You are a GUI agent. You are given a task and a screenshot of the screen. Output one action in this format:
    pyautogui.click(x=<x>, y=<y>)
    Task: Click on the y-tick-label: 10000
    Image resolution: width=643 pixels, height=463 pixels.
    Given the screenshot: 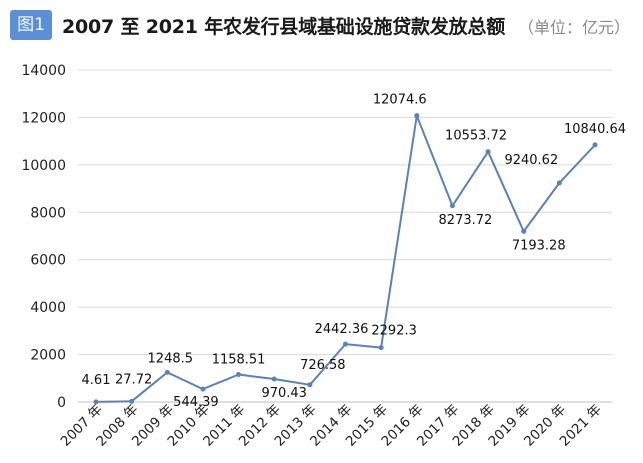 What is the action you would take?
    pyautogui.click(x=43, y=166)
    